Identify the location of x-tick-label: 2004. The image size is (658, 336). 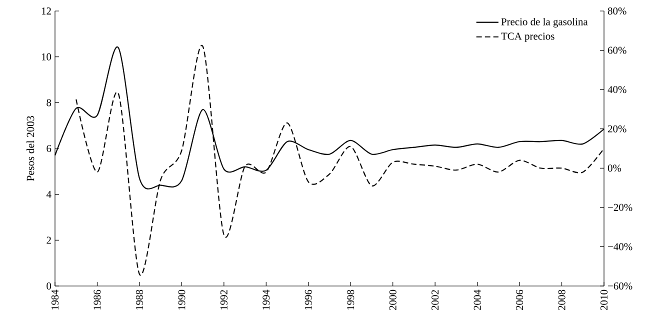
(477, 300).